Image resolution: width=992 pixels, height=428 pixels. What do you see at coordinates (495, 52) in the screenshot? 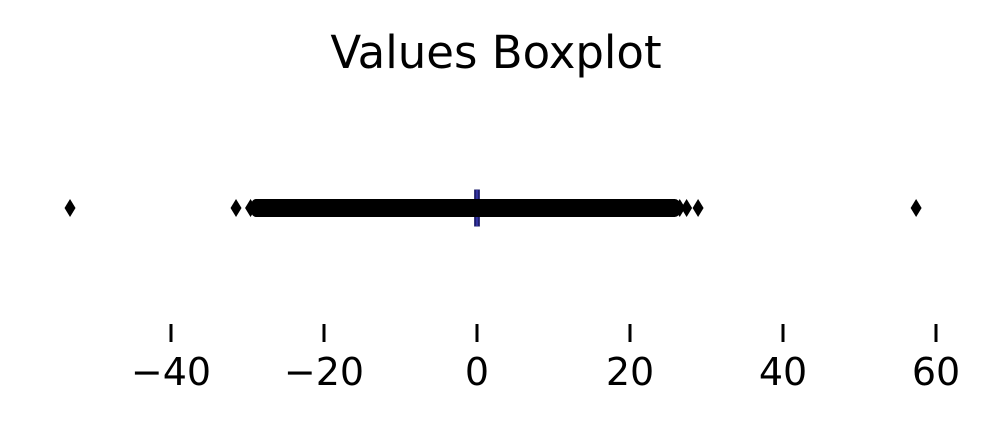
I see `chart-title: Values Boxplot` at bounding box center [495, 52].